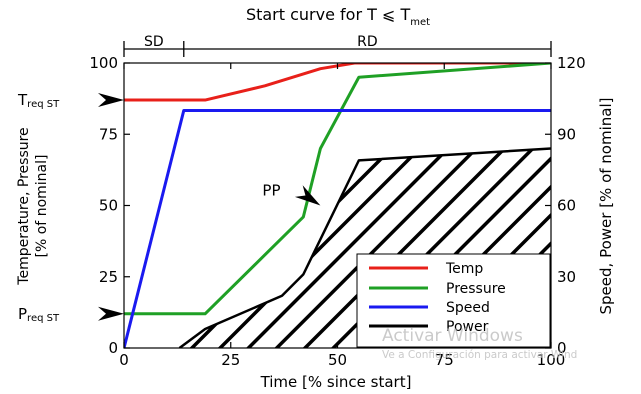  What do you see at coordinates (124, 360) in the screenshot?
I see `x-tick-label: 0` at bounding box center [124, 360].